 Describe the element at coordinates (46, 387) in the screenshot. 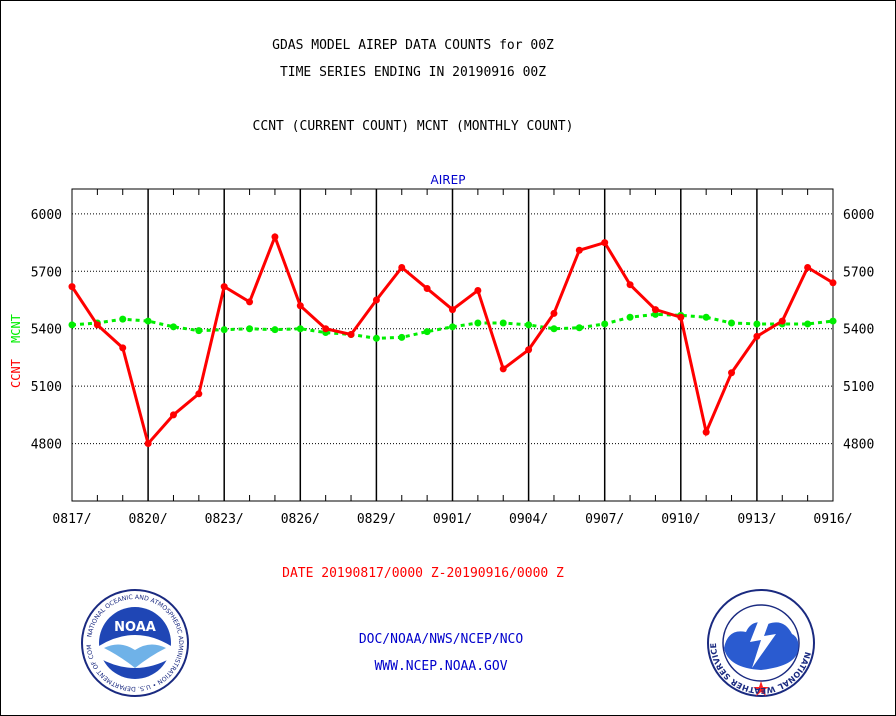

I see `y-tick-label-left: 5100` at that location.